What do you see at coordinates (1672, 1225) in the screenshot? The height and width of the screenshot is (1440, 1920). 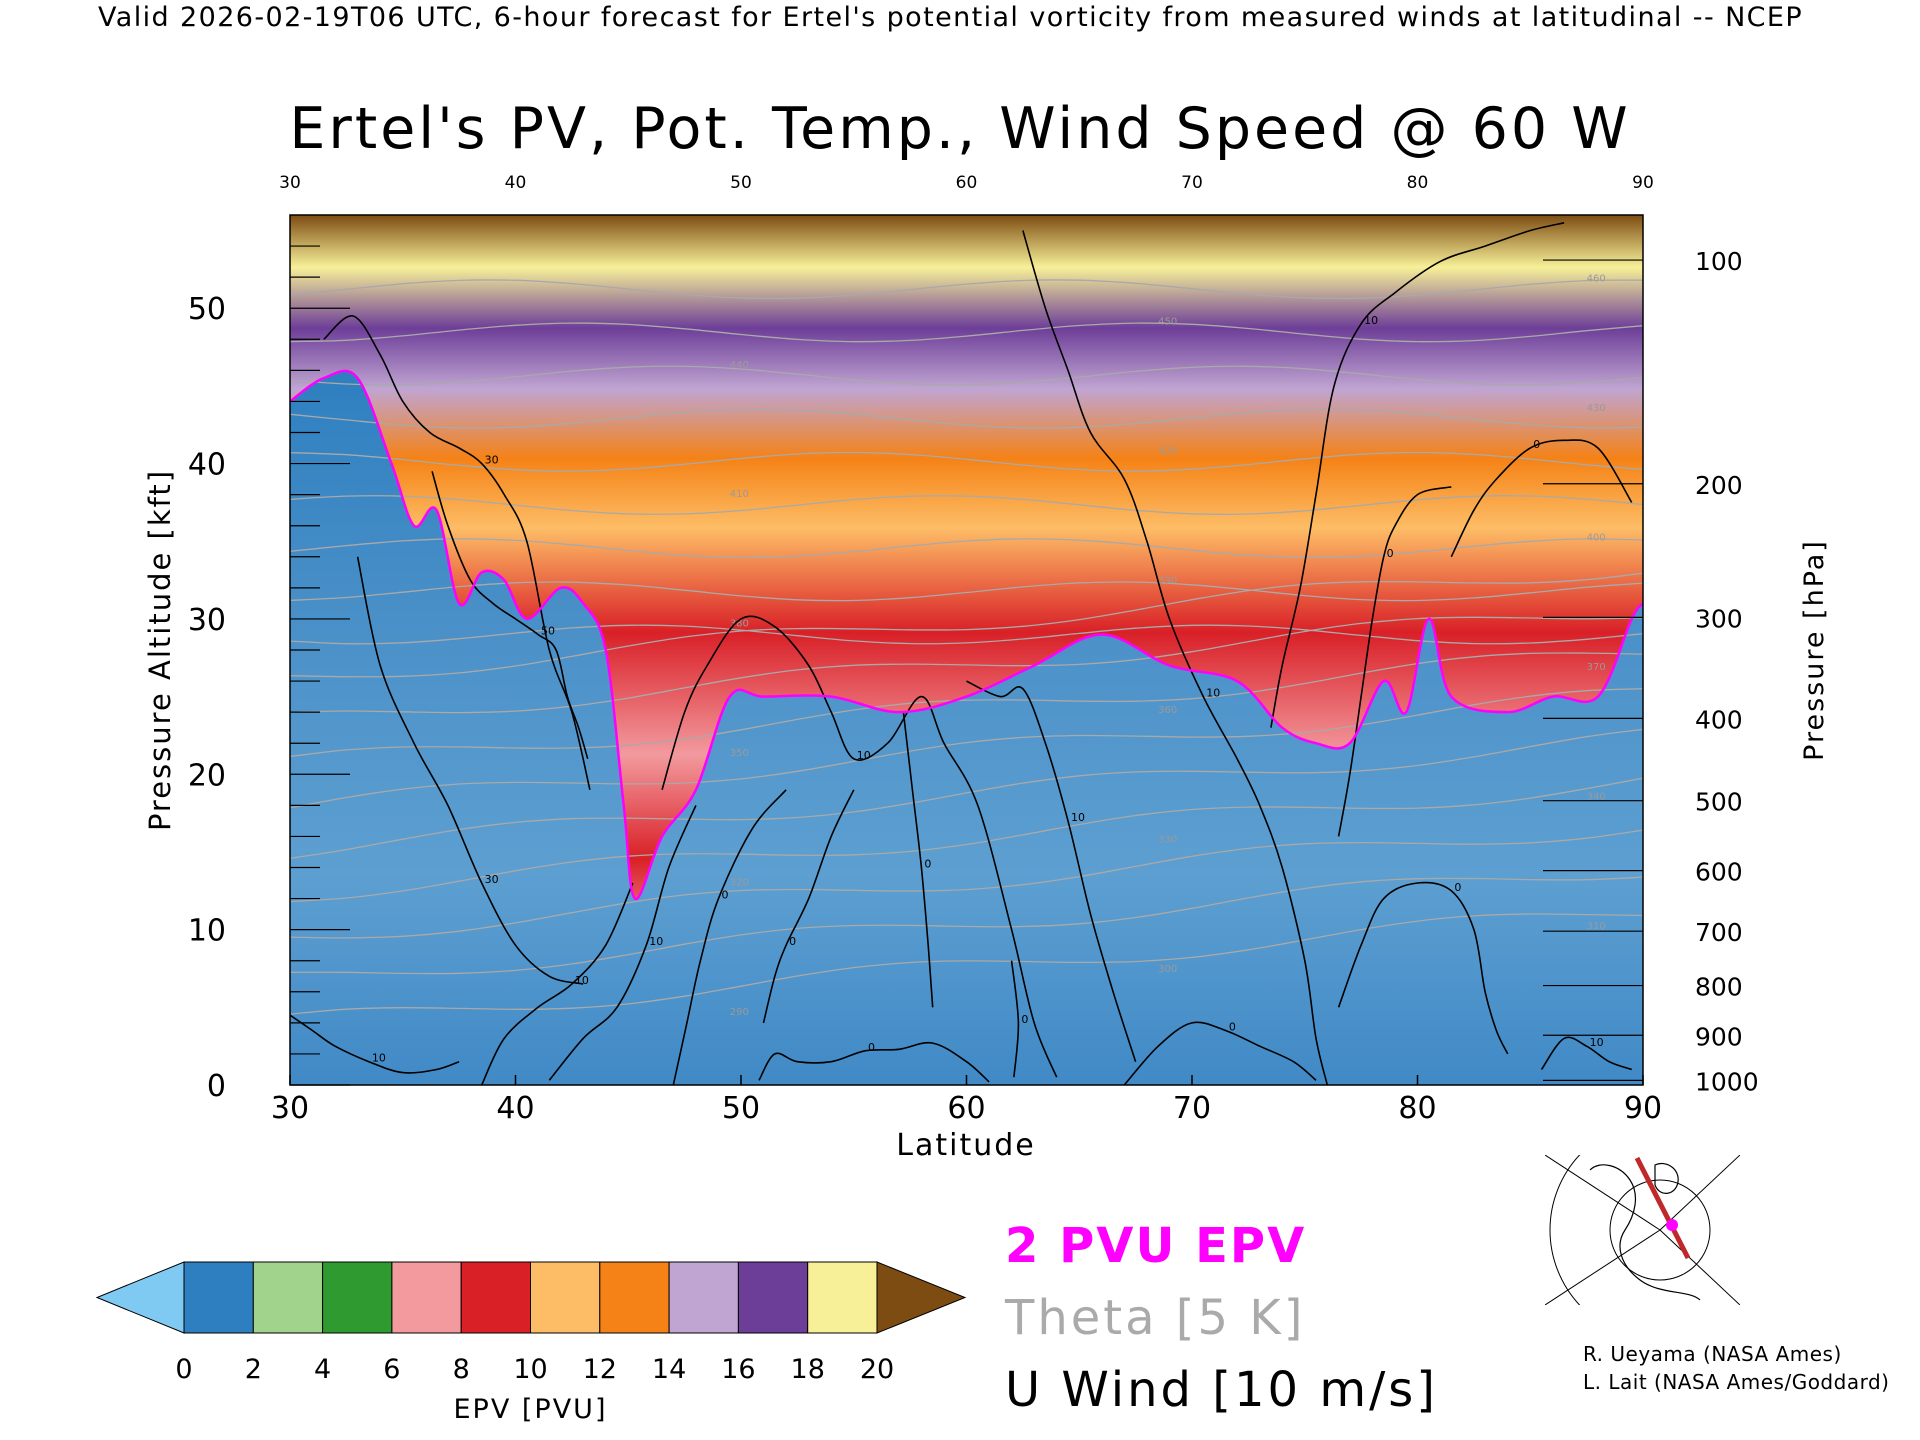 I see `section-marker-dot` at bounding box center [1672, 1225].